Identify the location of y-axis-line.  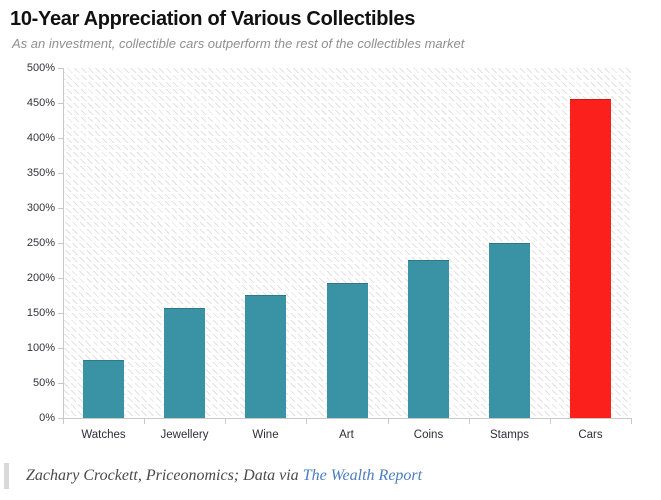
(63, 243).